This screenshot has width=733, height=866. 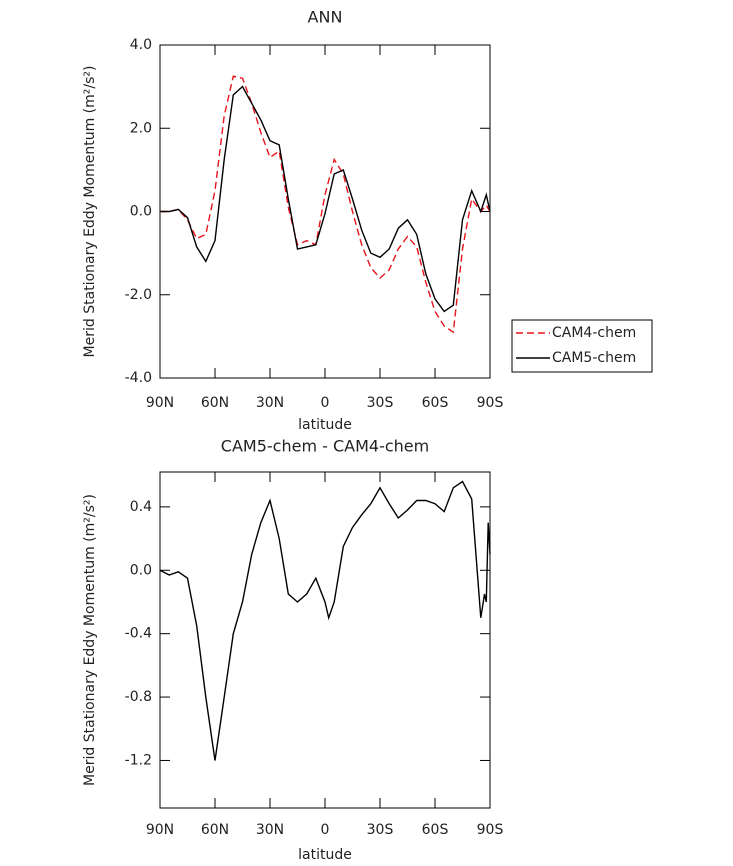 I want to click on y-tick-label: -1.2, so click(x=138, y=760).